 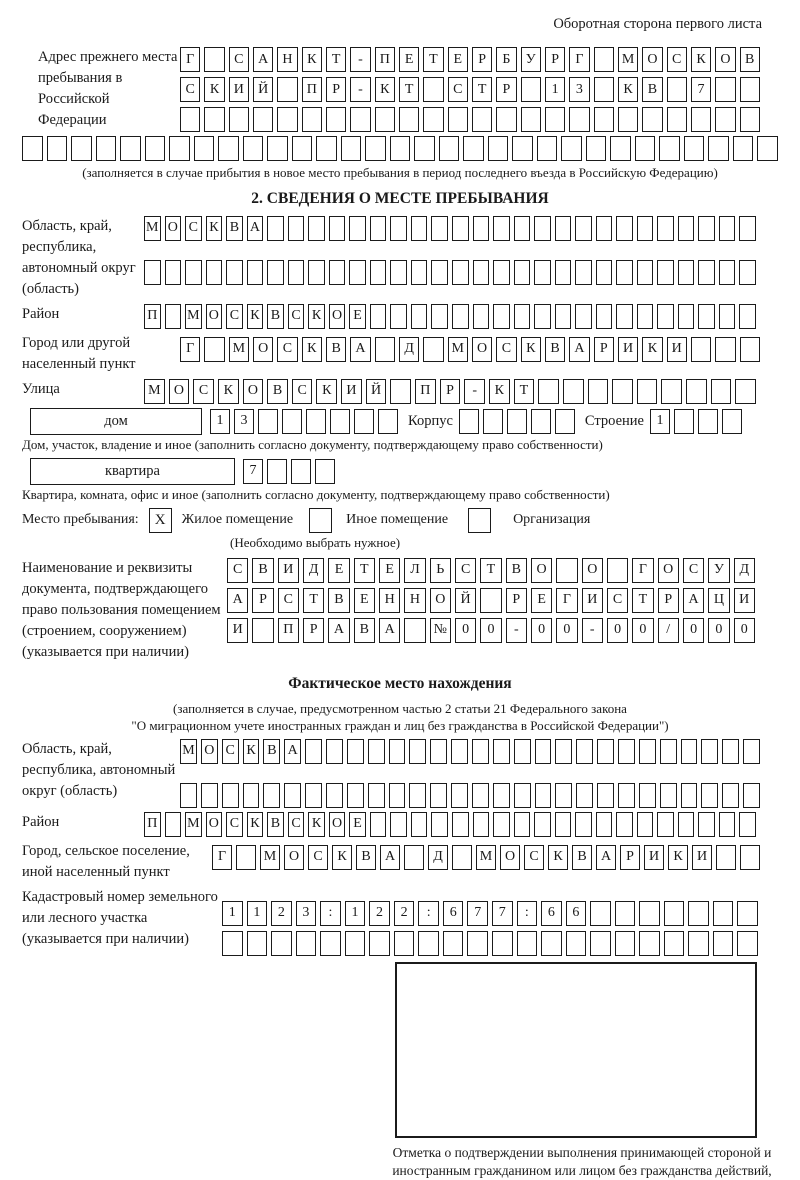 What do you see at coordinates (530, 59) in the screenshot?
I see `char-cell: У` at bounding box center [530, 59].